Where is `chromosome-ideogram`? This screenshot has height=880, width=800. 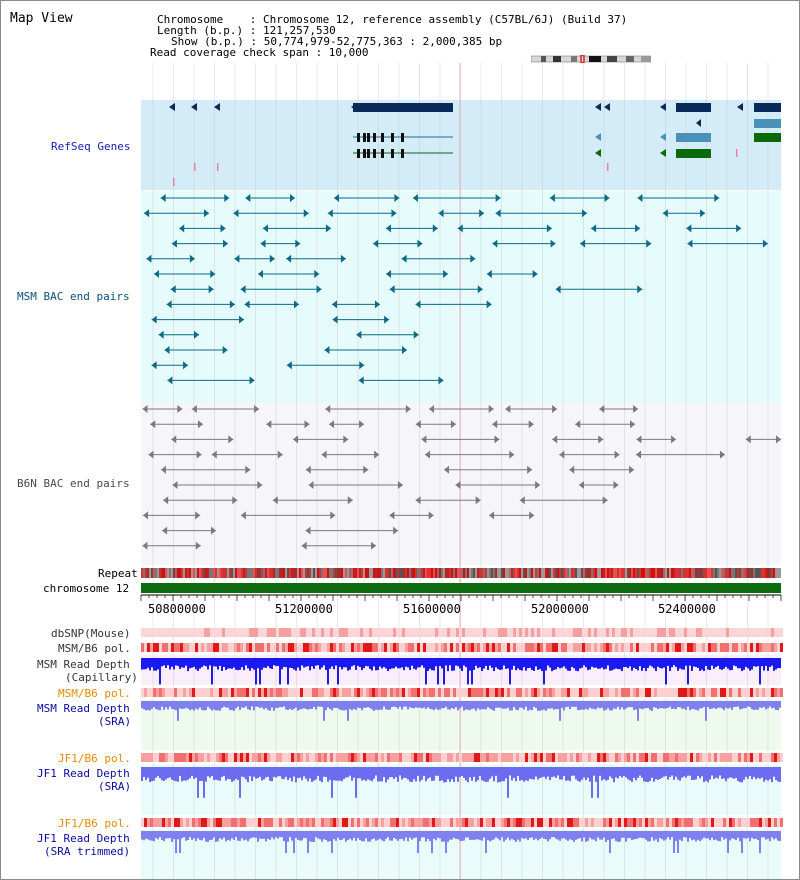 chromosome-ideogram is located at coordinates (591, 59).